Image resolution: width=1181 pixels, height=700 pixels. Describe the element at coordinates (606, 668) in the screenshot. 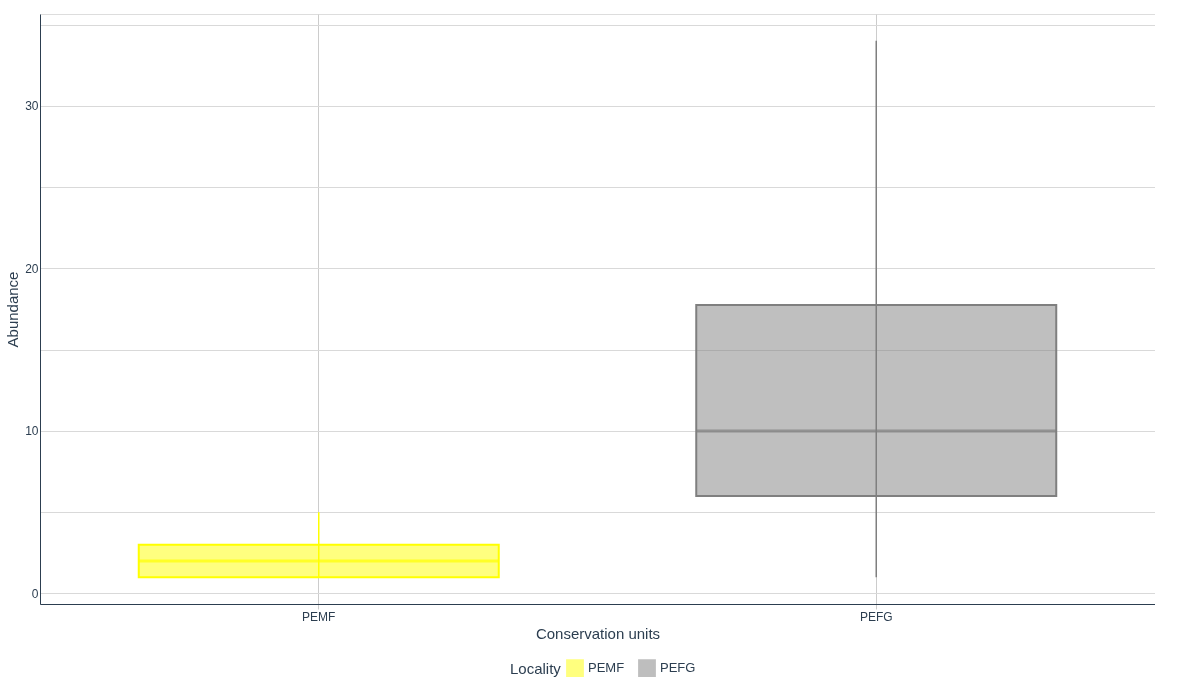

I see `legend-label: PEMF` at that location.